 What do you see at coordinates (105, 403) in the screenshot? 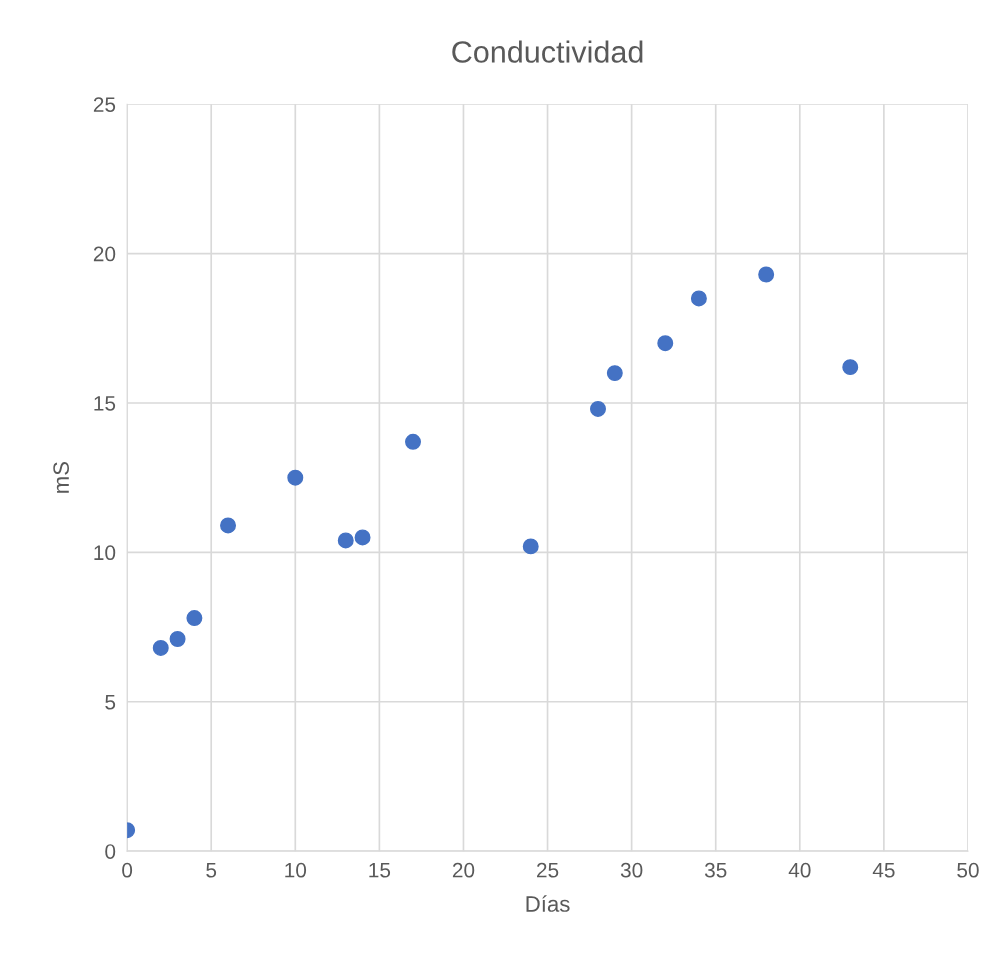
I see `y-tick-label: 15` at bounding box center [105, 403].